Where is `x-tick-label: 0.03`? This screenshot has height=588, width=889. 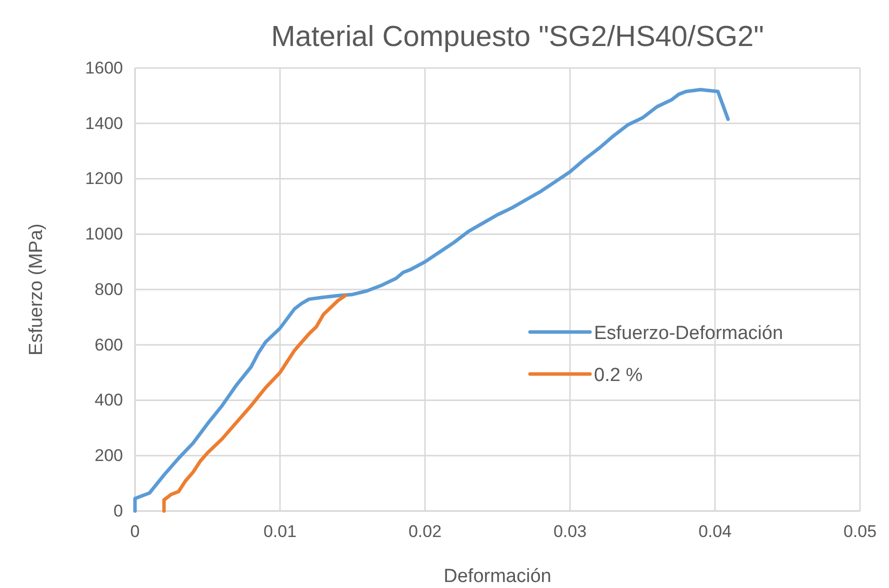
x-tick-label: 0.03 is located at coordinates (570, 532).